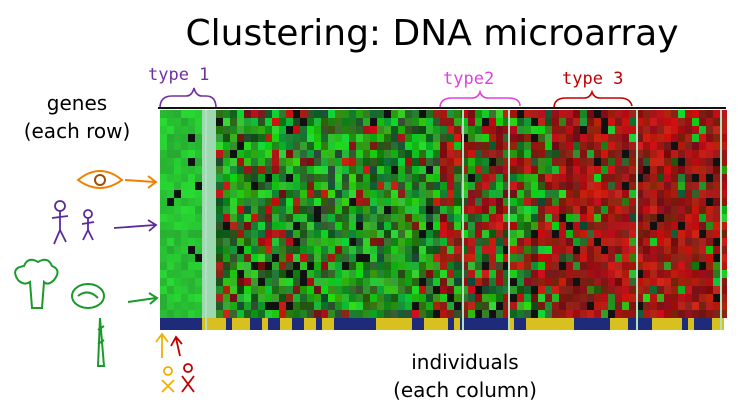 The width and height of the screenshot is (750, 419). What do you see at coordinates (465, 390) in the screenshot?
I see `individuals-note: (each column)` at bounding box center [465, 390].